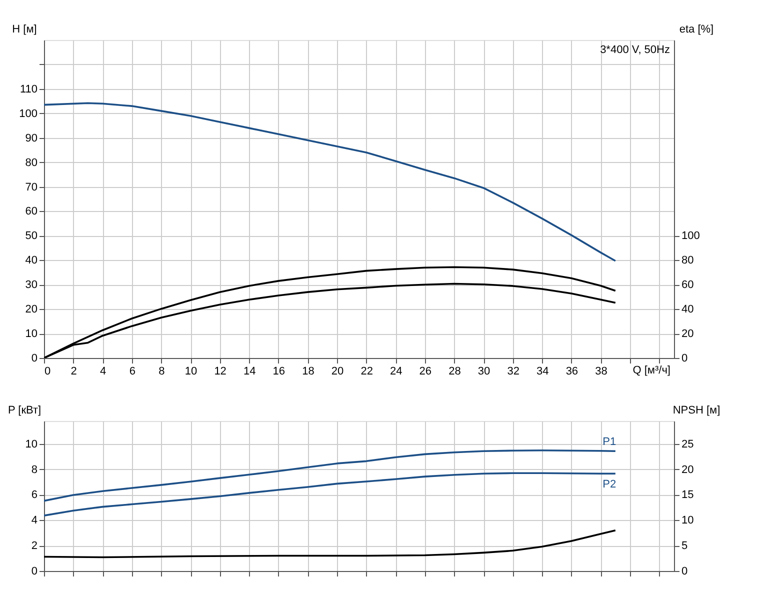 The width and height of the screenshot is (774, 611). What do you see at coordinates (484, 372) in the screenshot?
I see `x-tick-label: 30` at bounding box center [484, 372].